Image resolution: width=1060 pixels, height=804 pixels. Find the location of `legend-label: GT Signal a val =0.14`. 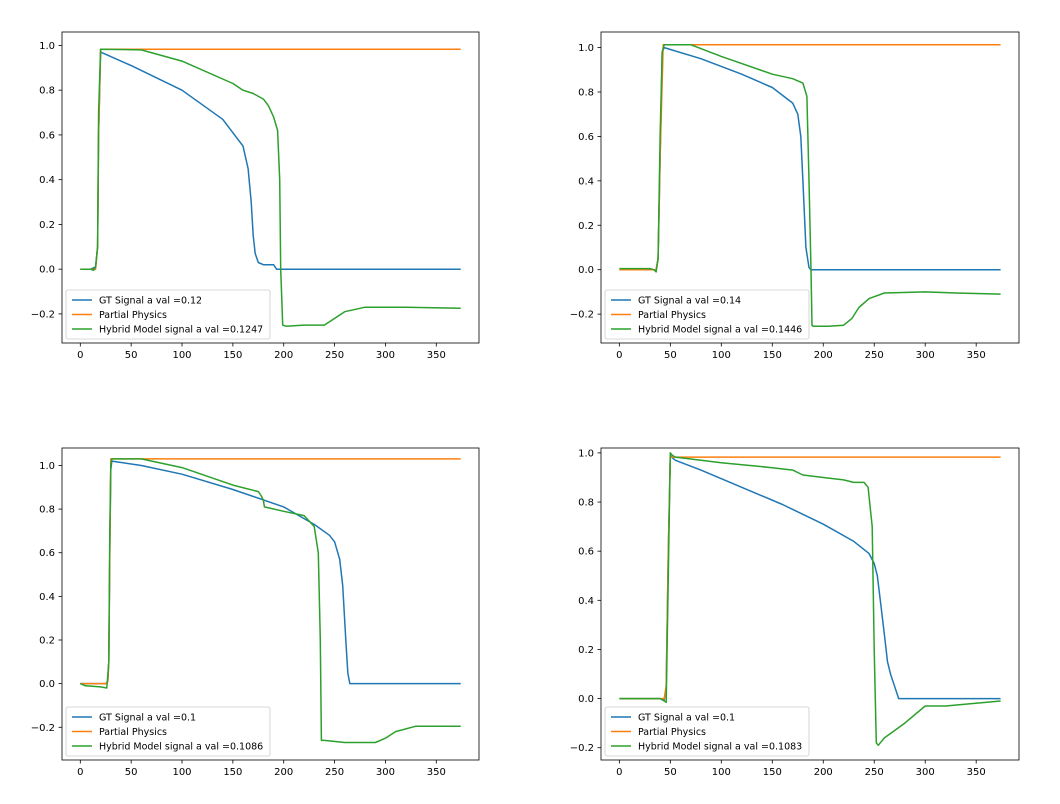

legend-label: GT Signal a val =0.14 is located at coordinates (689, 301).